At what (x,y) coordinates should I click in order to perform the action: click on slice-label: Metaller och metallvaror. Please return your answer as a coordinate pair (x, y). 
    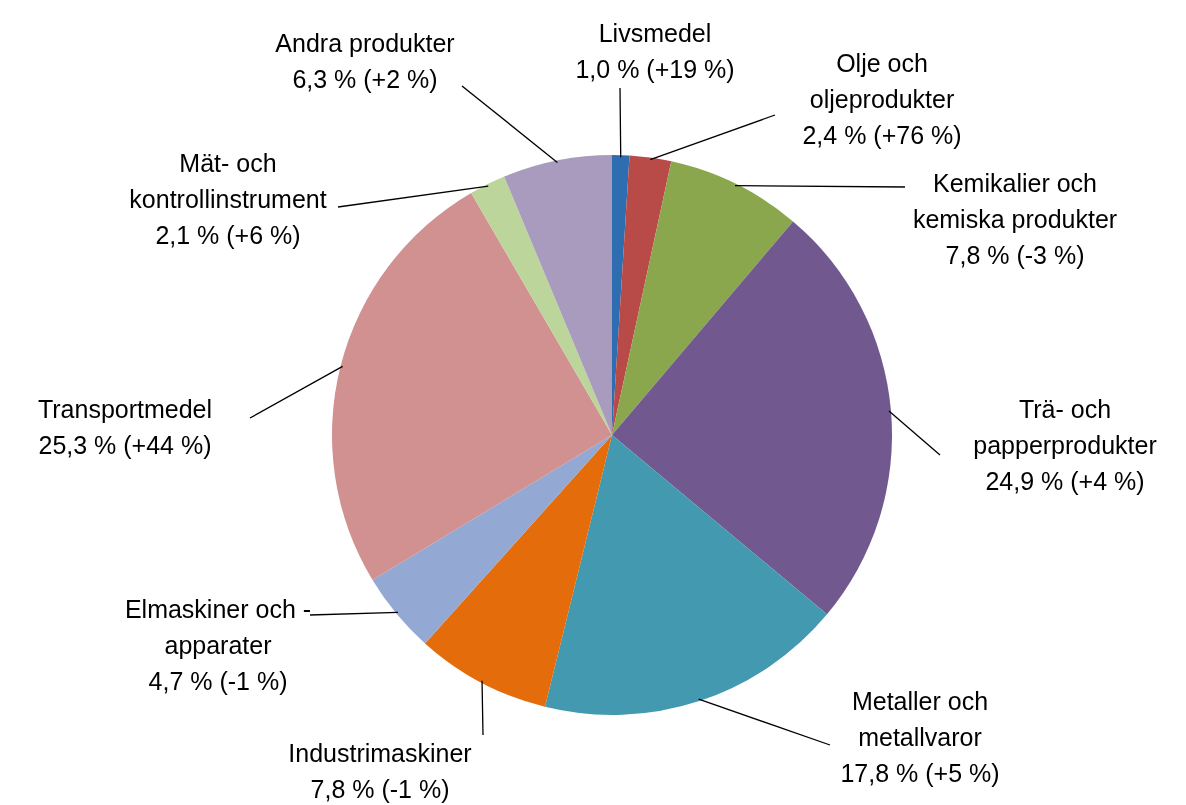
    Looking at the image, I should click on (920, 719).